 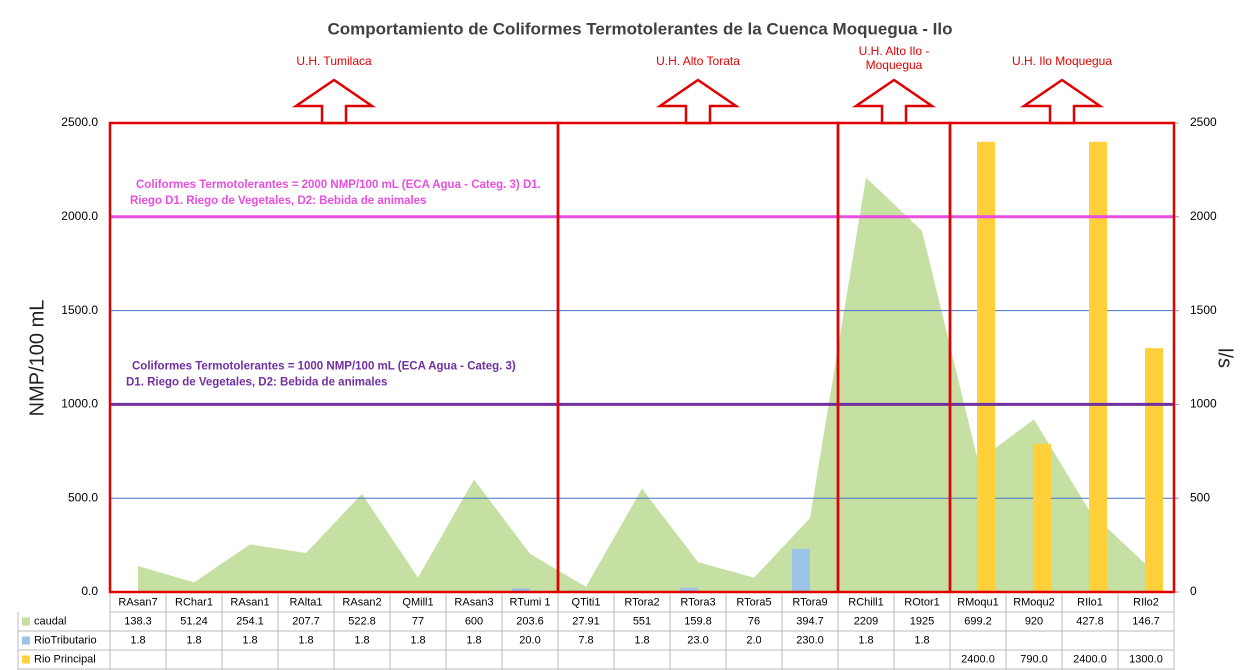 What do you see at coordinates (753, 602) in the screenshot?
I see `x-tick-label: RTora5` at bounding box center [753, 602].